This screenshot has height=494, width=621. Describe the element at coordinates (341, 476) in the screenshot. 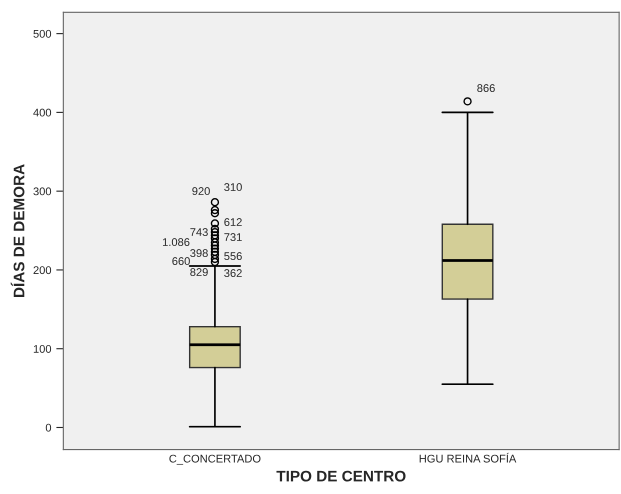

I see `x-axis-title: TIPO DE CENTRO` at that location.